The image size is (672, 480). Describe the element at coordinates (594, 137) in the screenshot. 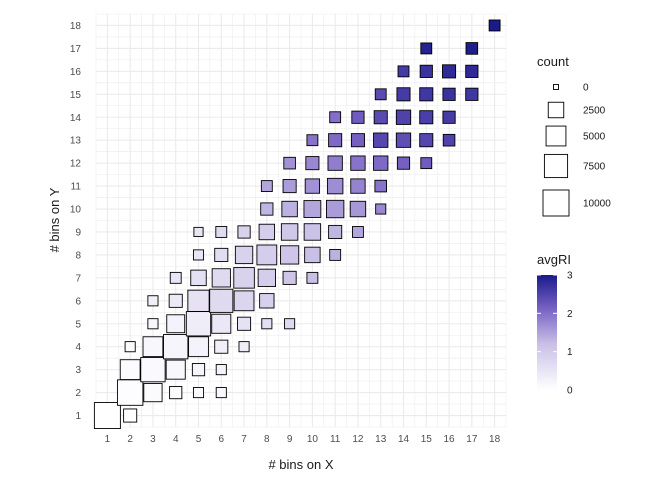

I see `size-legend-label: 5000` at that location.